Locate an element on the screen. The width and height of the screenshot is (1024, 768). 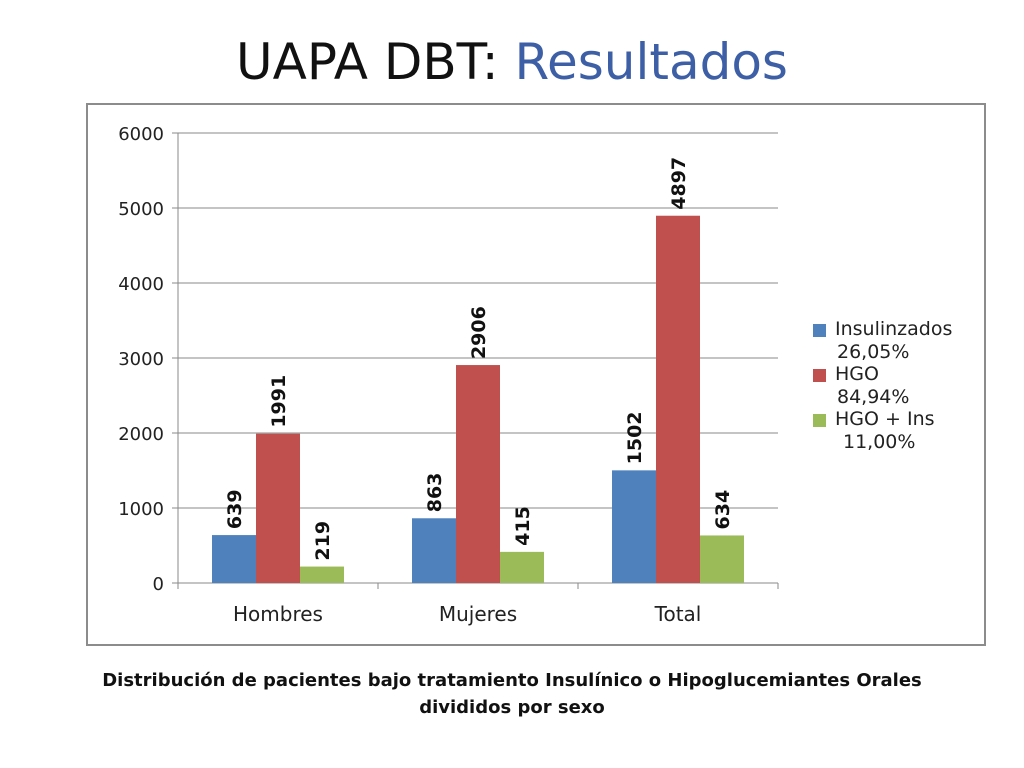
y-tick-label-2000: 2000 is located at coordinates (141, 434).